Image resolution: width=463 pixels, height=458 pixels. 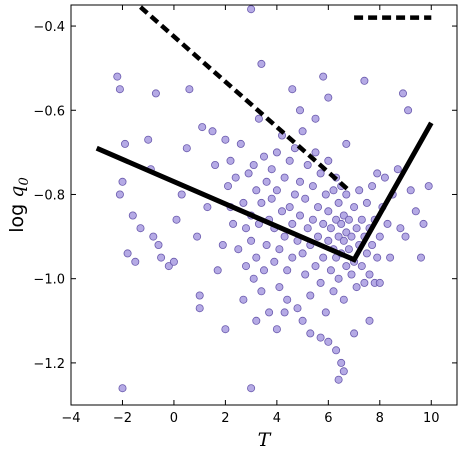 What do you see at coordinates (265, 440) in the screenshot?
I see `x-axis-label: T` at bounding box center [265, 440].